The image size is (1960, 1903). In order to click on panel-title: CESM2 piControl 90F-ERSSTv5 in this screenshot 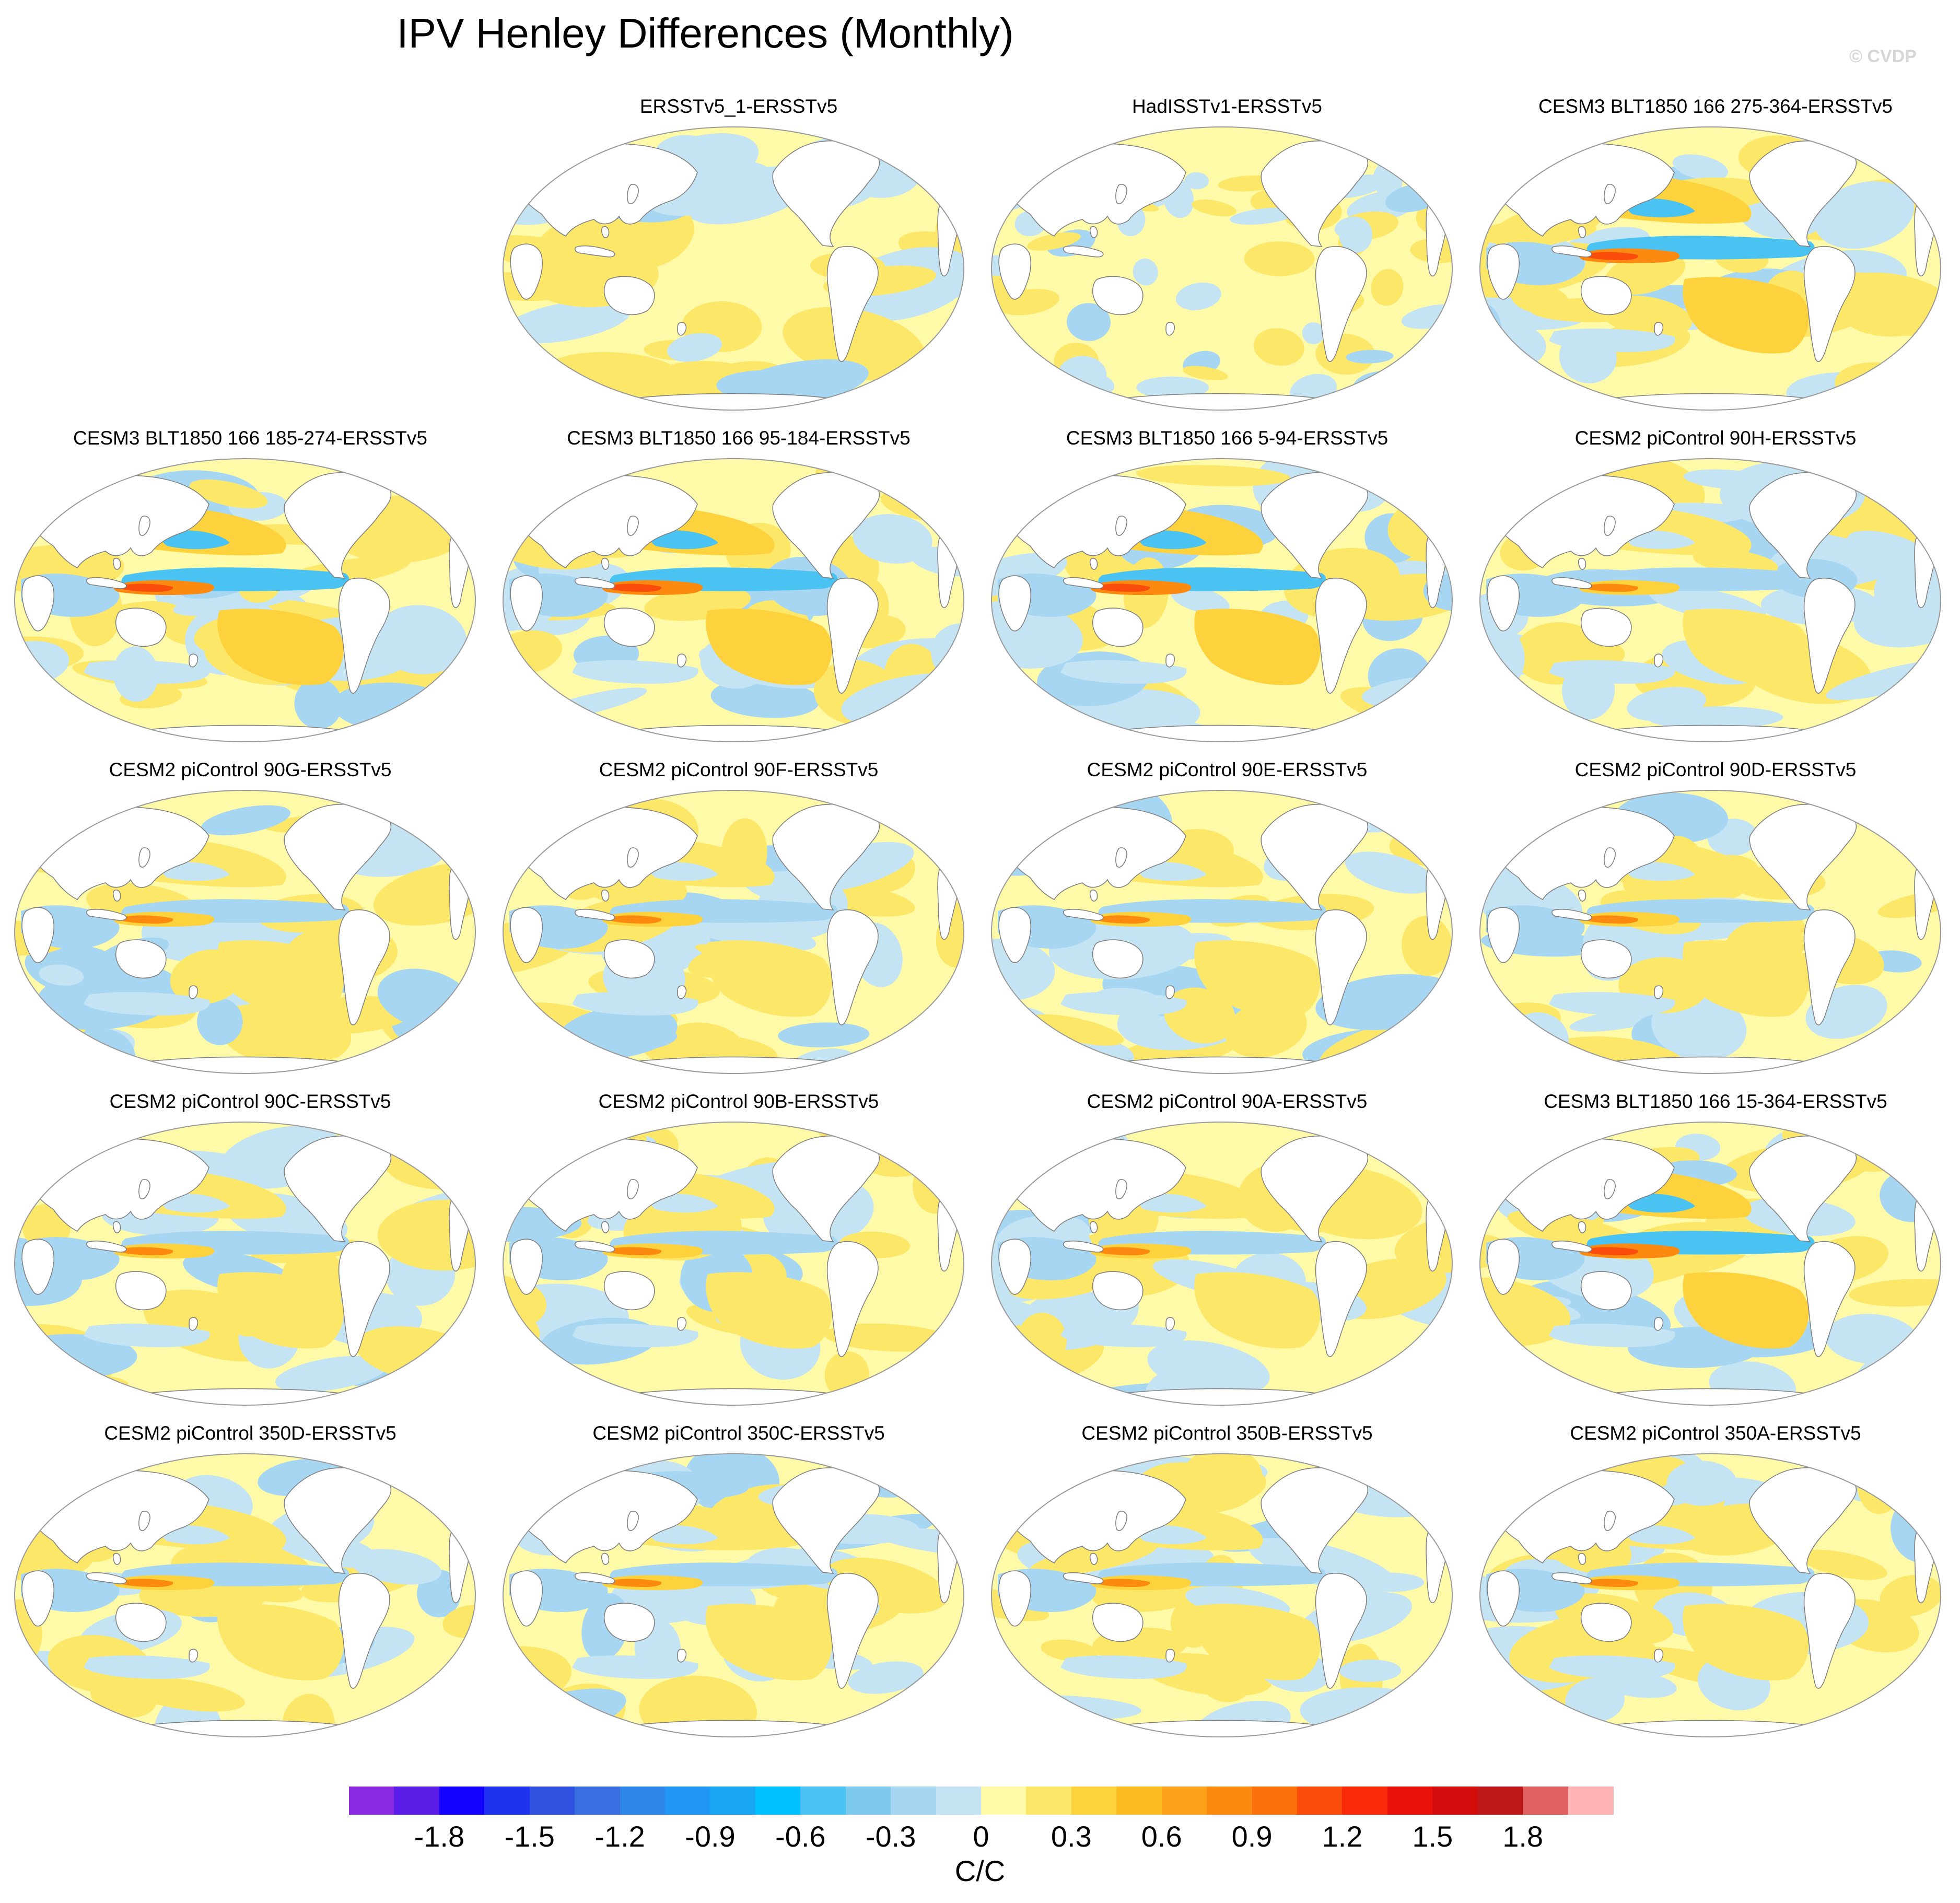, I will do `click(739, 769)`.